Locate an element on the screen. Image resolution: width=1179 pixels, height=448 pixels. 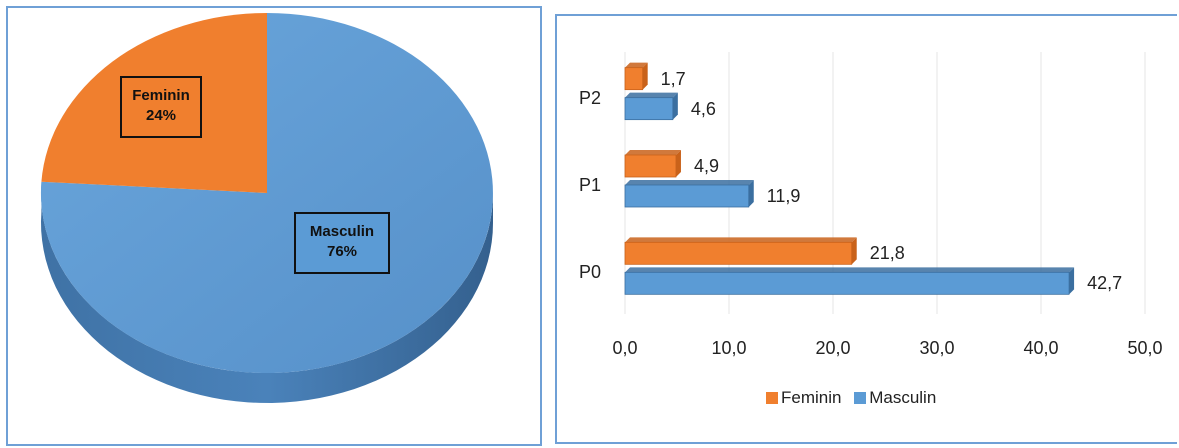
pie-label-masculin-name: Masculin is located at coordinates (342, 231).